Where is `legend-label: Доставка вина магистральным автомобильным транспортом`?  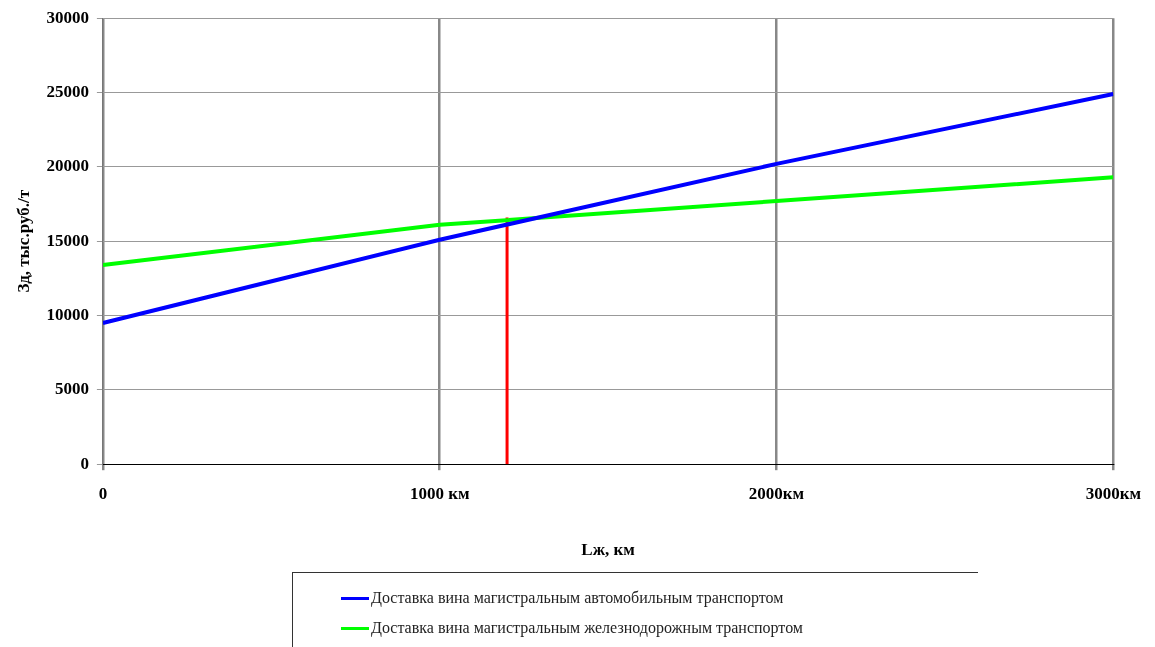
legend-label: Доставка вина магистральным автомобильным транспортом is located at coordinates (577, 598).